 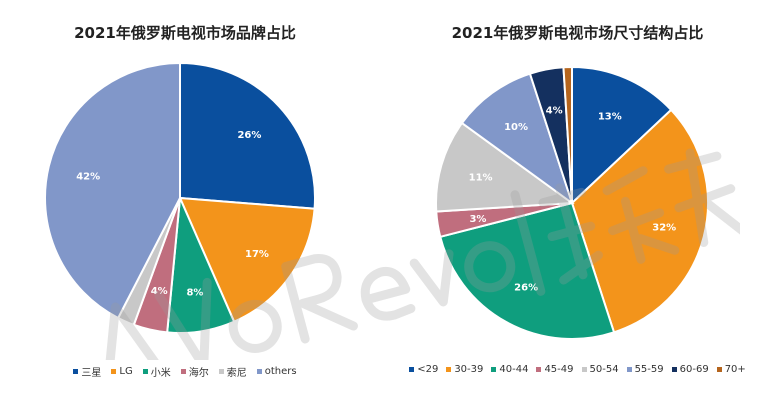 What do you see at coordinates (514, 369) in the screenshot?
I see `legend-label: 40-44` at bounding box center [514, 369].